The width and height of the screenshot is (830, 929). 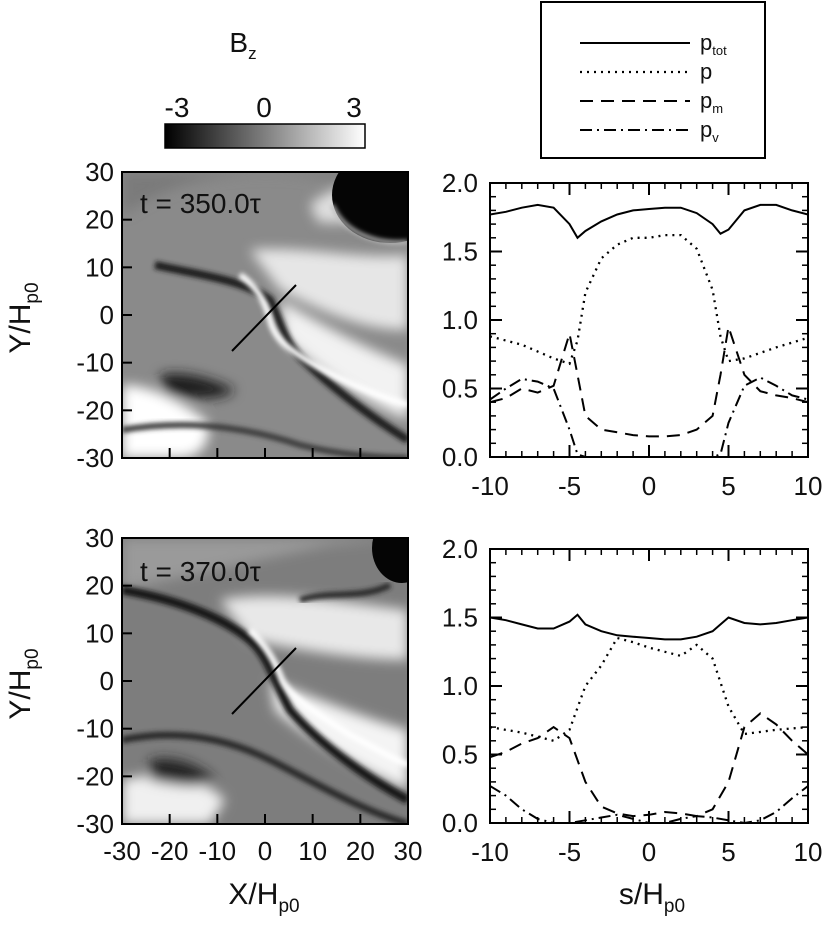 I want to click on series-p-v-top, so click(x=649, y=416).